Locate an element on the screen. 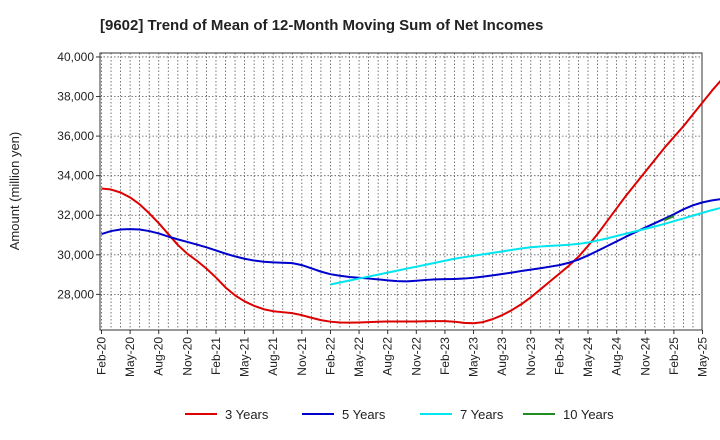 The image size is (720, 440). x-tick-label: Nov-22 is located at coordinates (416, 356).